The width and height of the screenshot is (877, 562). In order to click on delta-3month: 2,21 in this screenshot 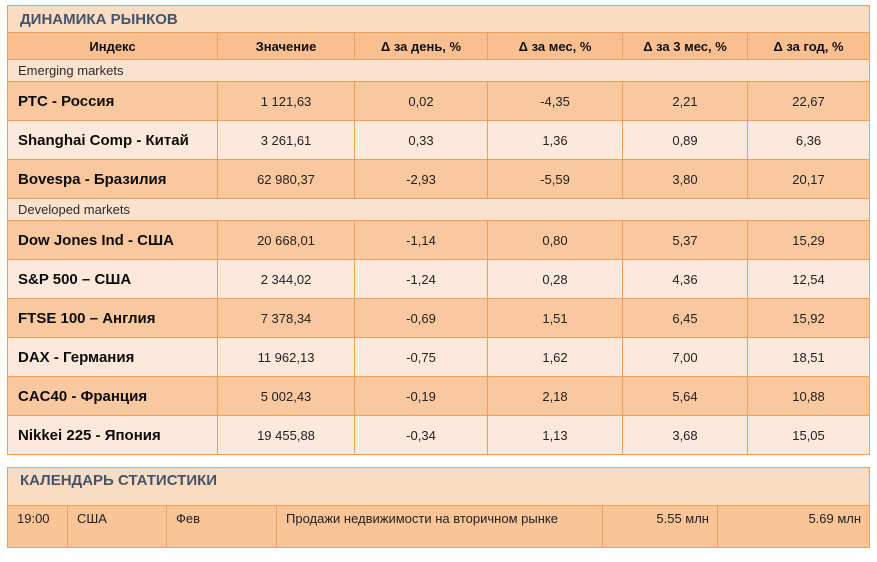, I will do `click(685, 101)`.